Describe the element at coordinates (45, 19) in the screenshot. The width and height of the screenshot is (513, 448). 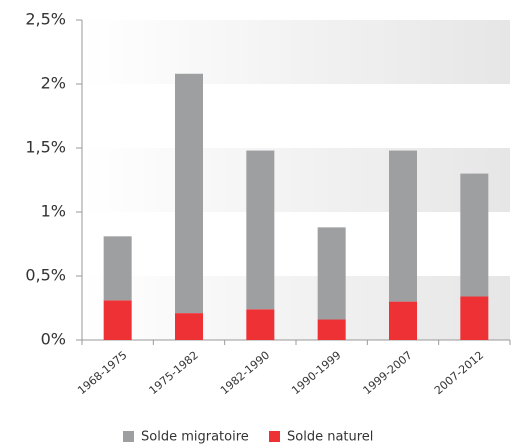
I see `y-tick-label: 2,5%` at that location.